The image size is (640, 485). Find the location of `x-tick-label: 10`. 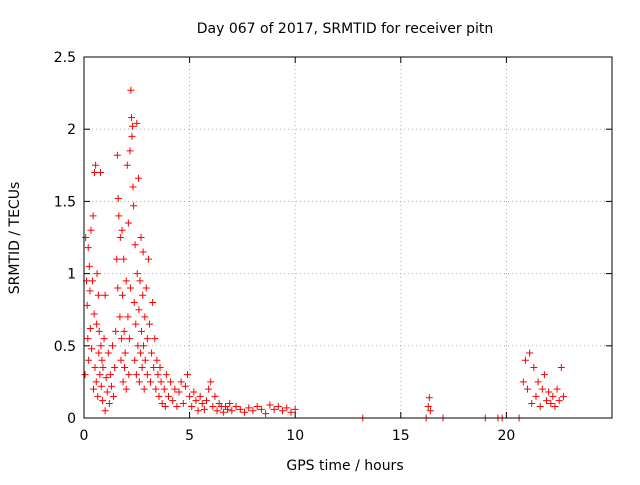

x-tick-label: 10 is located at coordinates (295, 436).